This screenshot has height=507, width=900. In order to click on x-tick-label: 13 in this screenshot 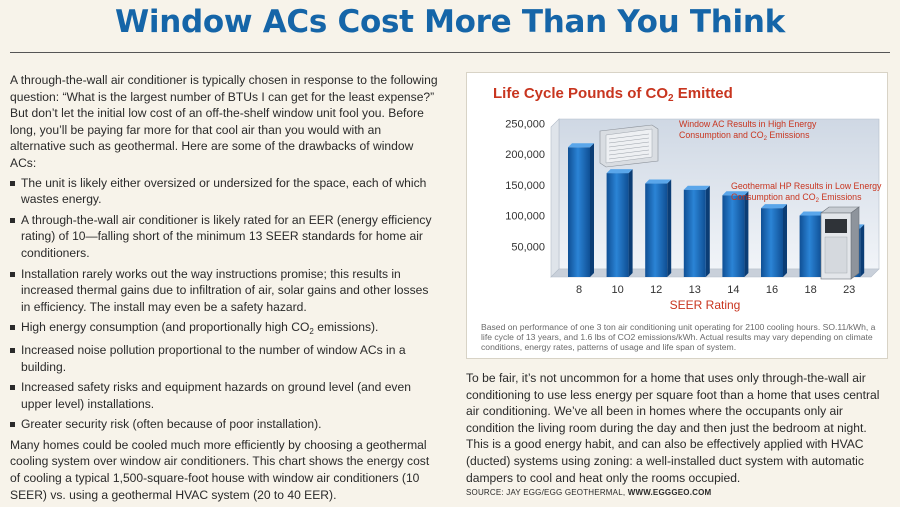, I will do `click(695, 290)`.